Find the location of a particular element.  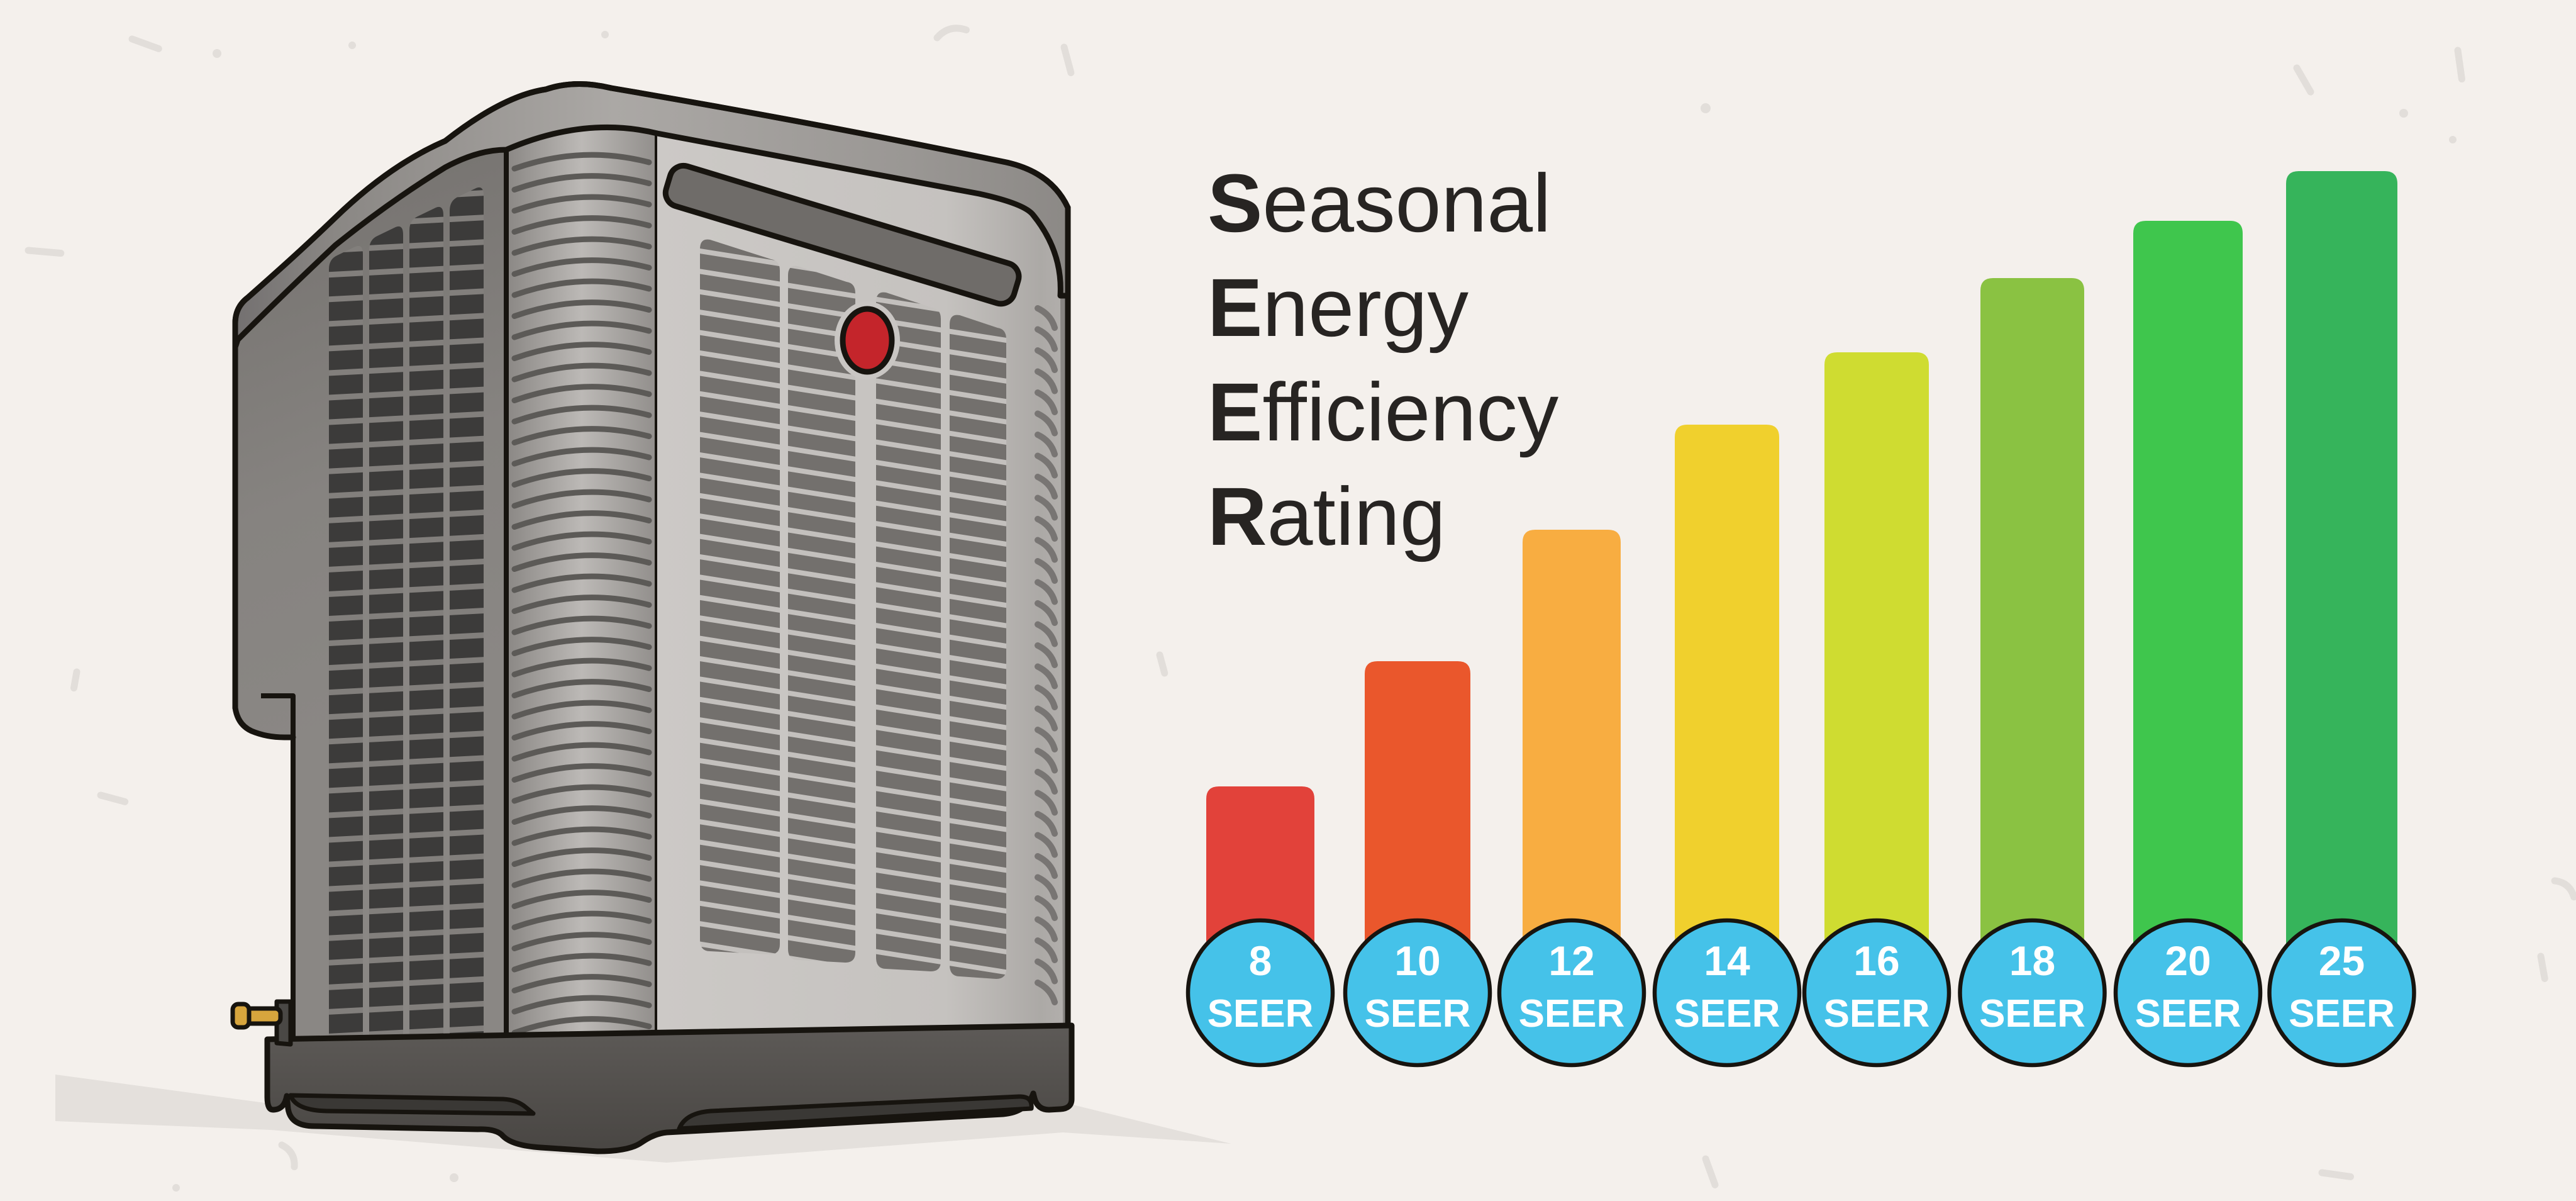

svg-text: 8 is located at coordinates (1260, 960).